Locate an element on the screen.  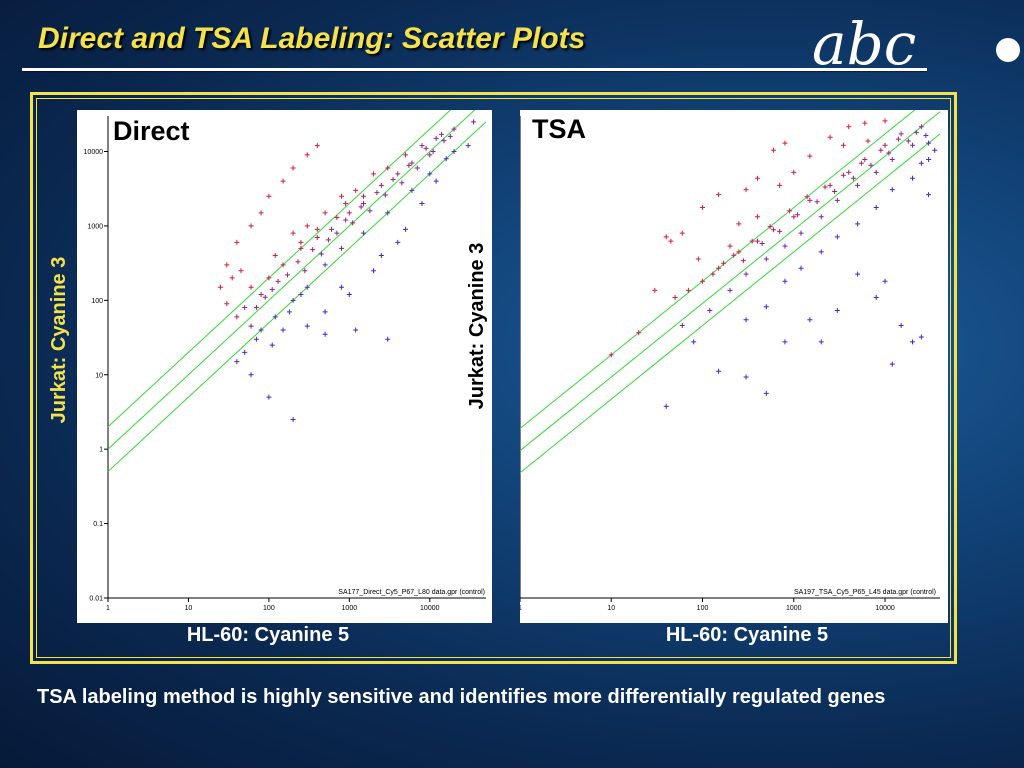
y-axis-label-tsa: Jurkat: Cyanine 3 is located at coordinates (477, 326).